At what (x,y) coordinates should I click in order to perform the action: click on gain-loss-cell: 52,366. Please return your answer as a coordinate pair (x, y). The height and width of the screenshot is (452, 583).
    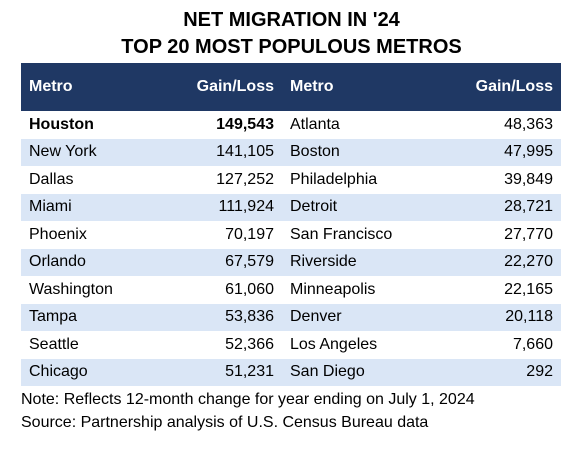
    Looking at the image, I should click on (249, 344).